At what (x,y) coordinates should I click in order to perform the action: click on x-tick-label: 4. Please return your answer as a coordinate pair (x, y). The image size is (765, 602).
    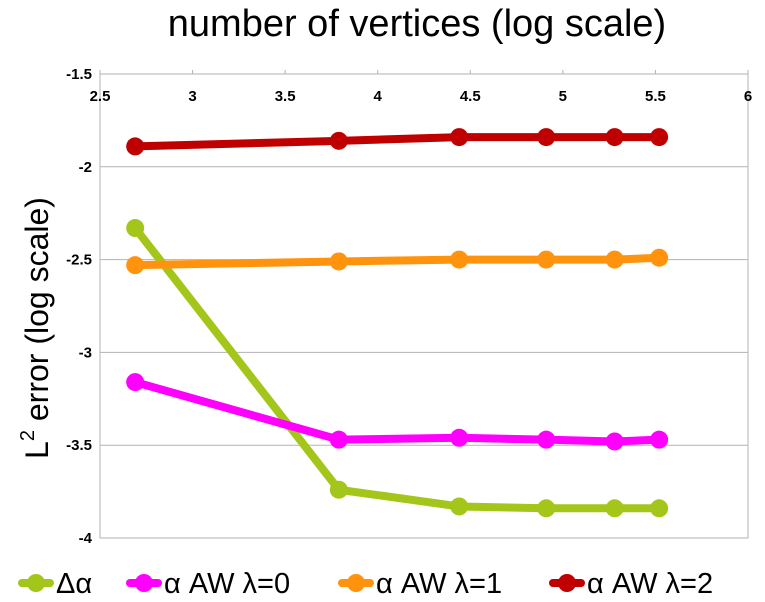
    Looking at the image, I should click on (378, 96).